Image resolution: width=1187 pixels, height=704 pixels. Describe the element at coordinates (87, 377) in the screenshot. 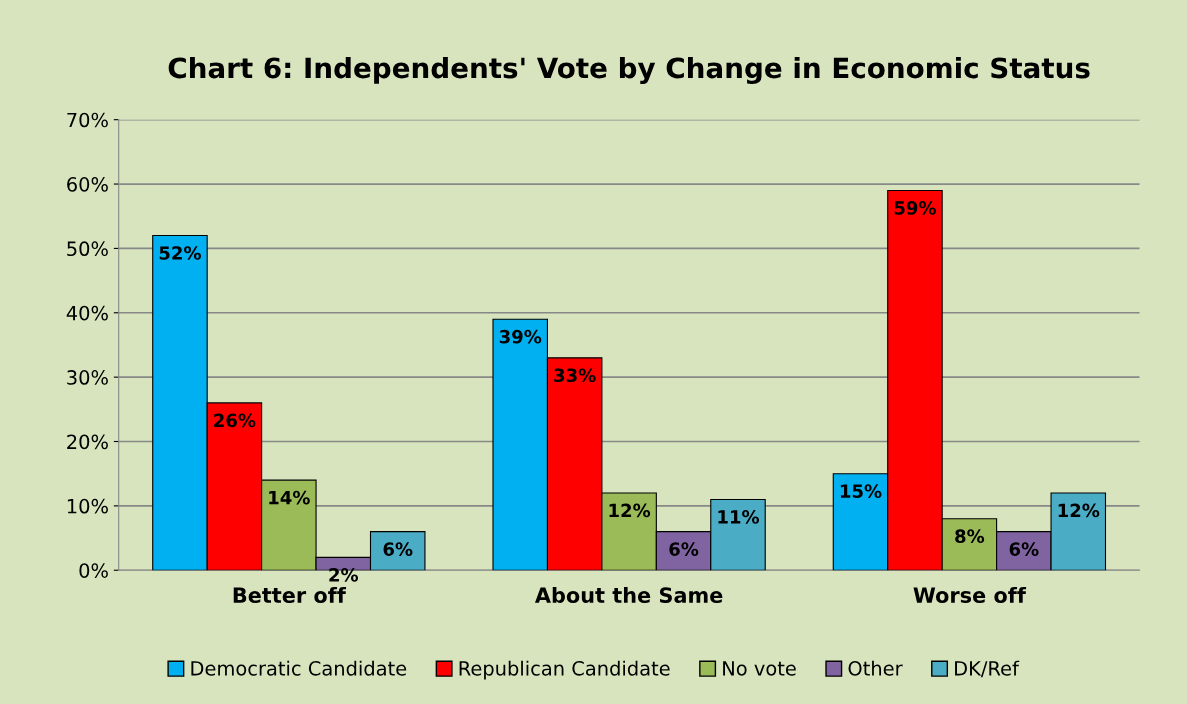

I see `y-tick-label: 30%` at that location.